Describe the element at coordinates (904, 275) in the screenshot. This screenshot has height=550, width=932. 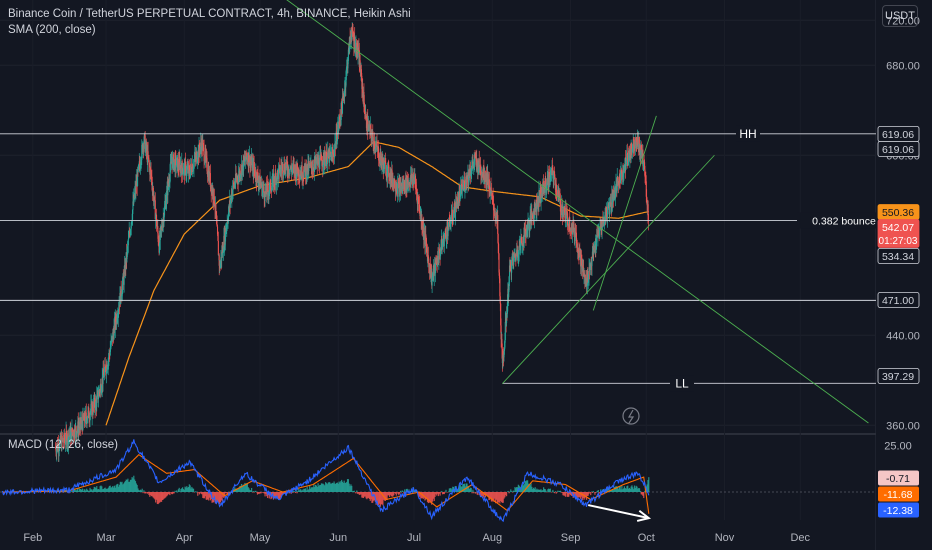
I see `price-axis` at that location.